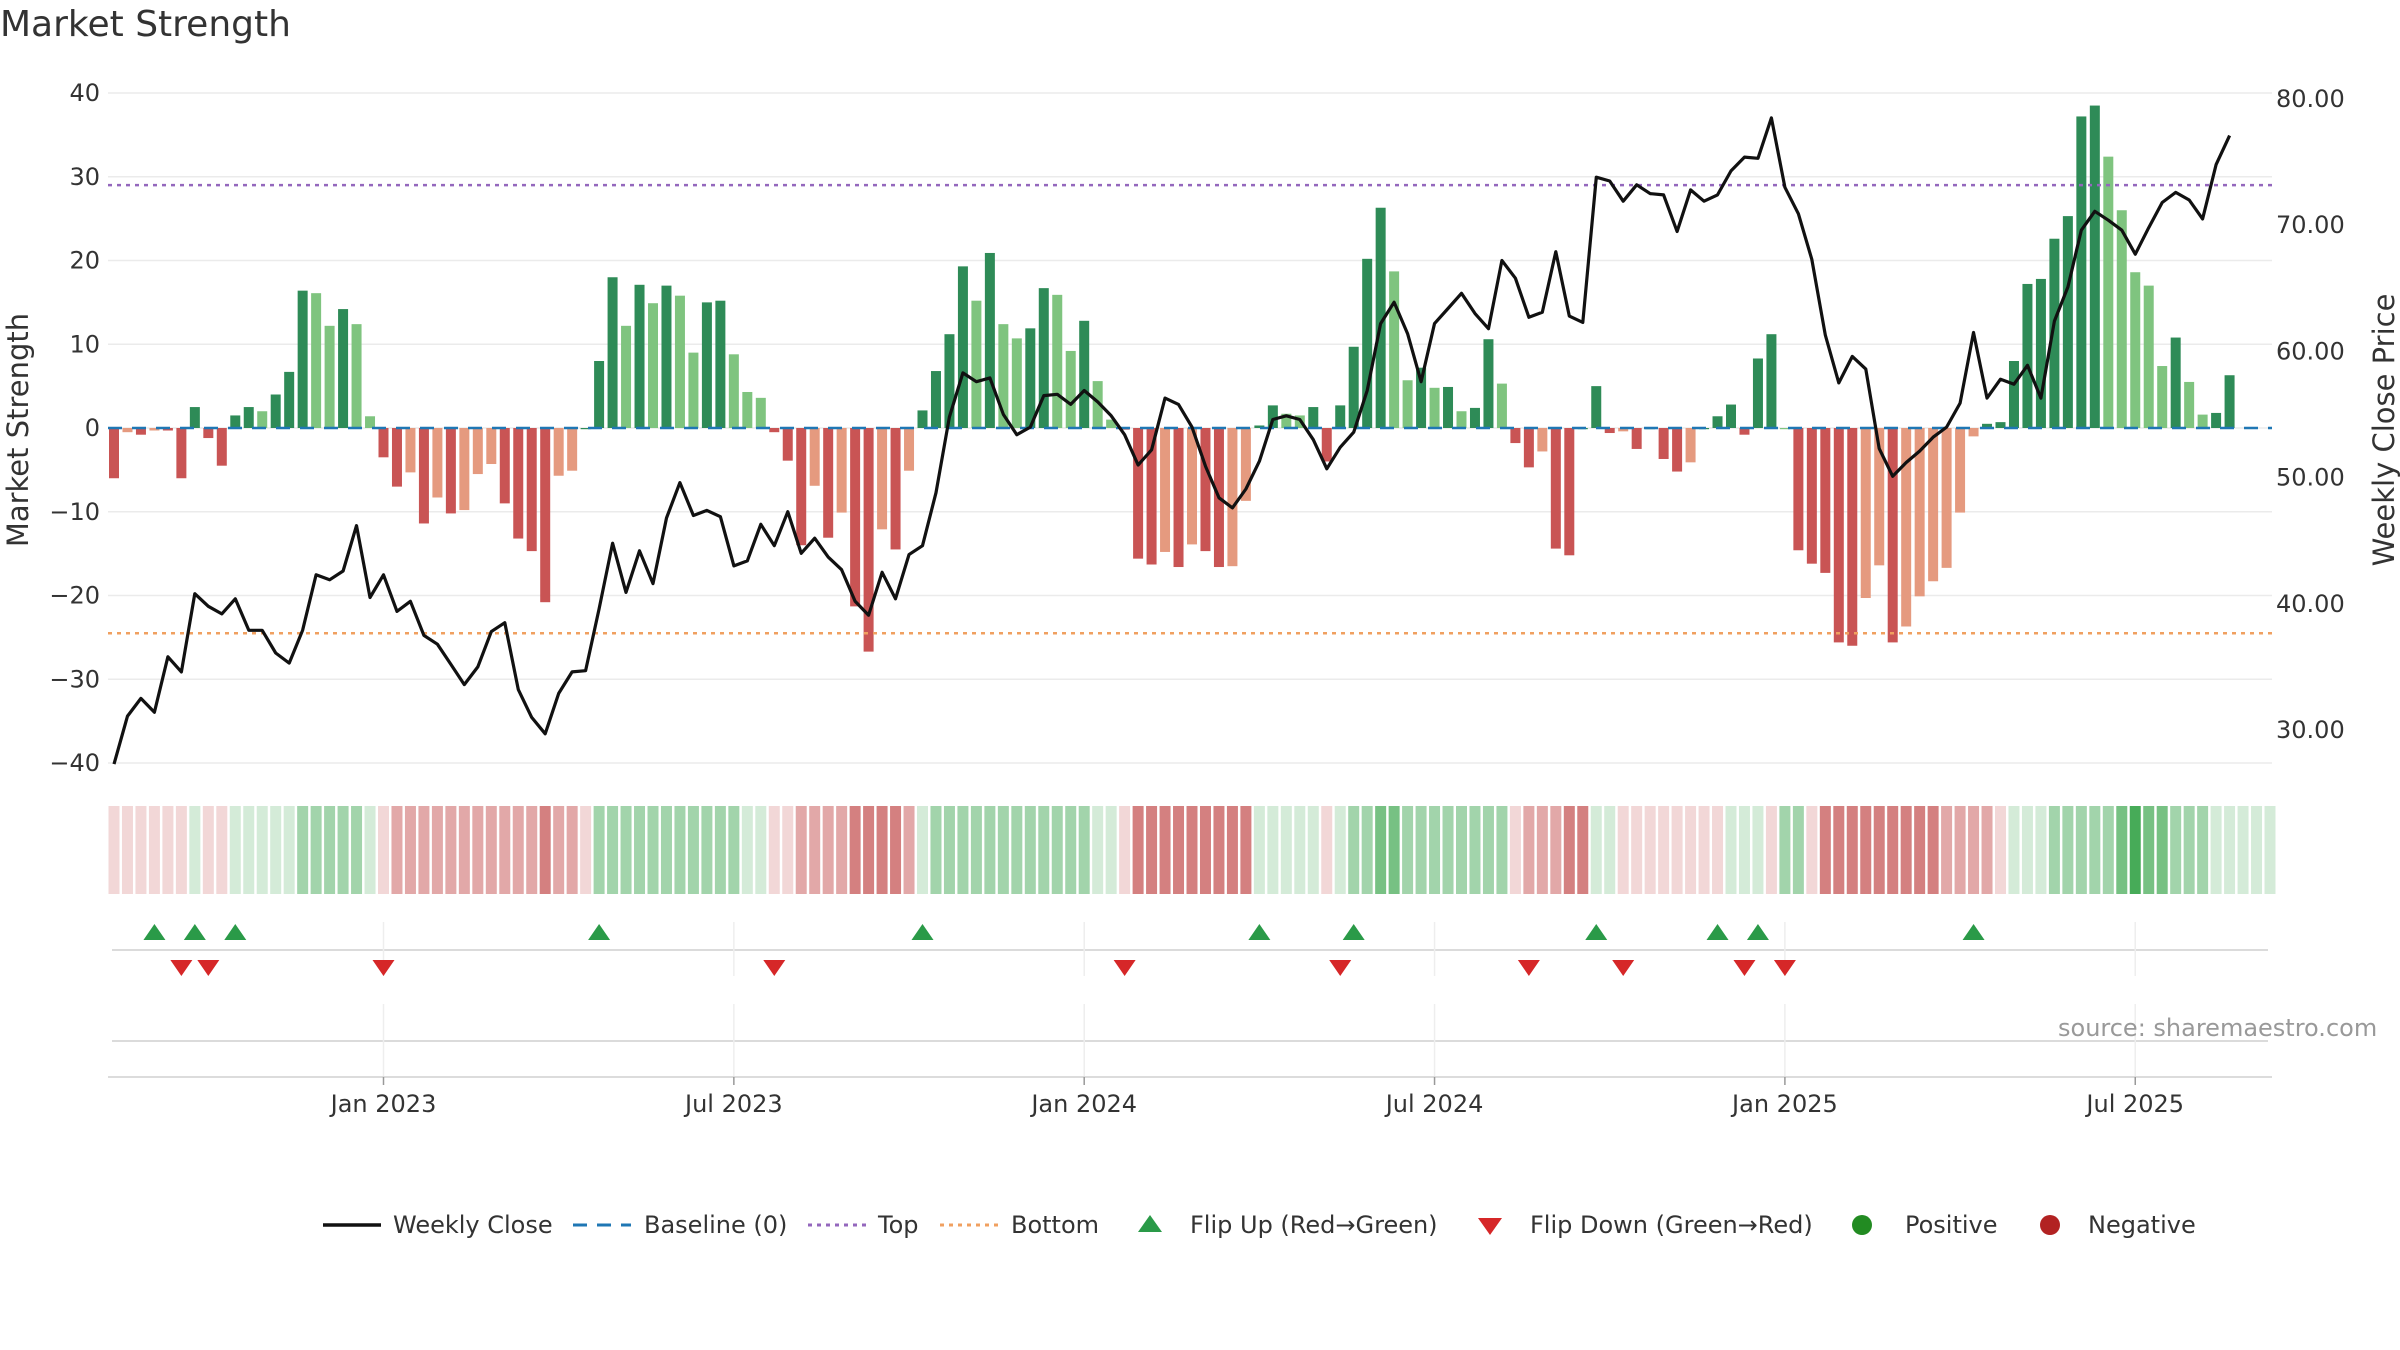 This screenshot has width=2400, height=1350. What do you see at coordinates (74, 596) in the screenshot?
I see `left-tick-label: −20` at bounding box center [74, 596].